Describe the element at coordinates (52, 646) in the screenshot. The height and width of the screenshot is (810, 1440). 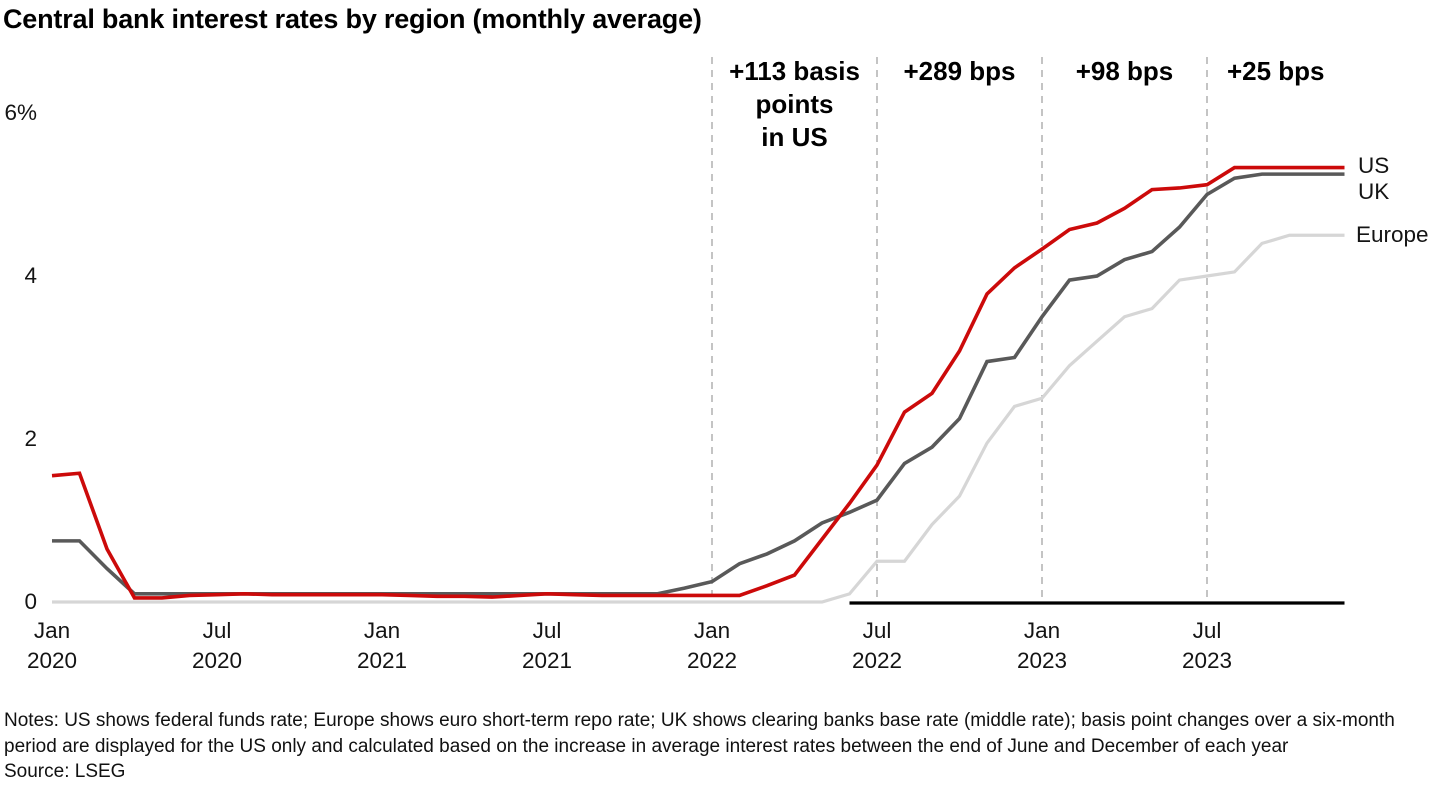
I see `x-tick: Jan 2020` at that location.